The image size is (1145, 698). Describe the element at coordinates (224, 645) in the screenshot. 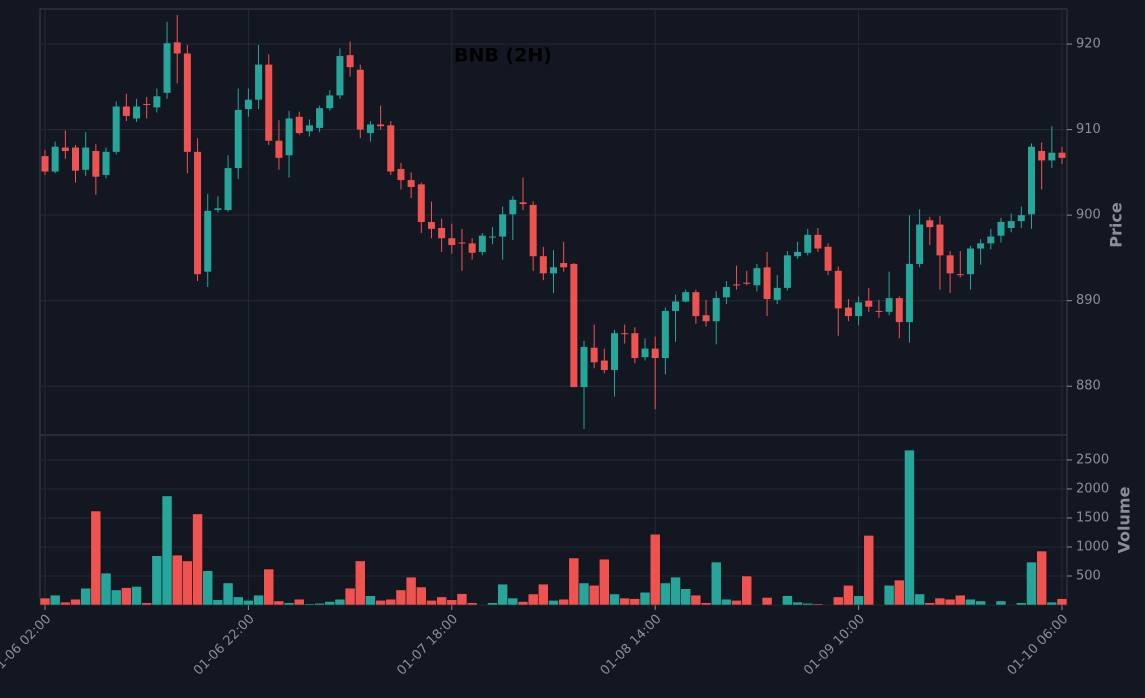

I see `x-tick-label: 01-06 22:00` at that location.